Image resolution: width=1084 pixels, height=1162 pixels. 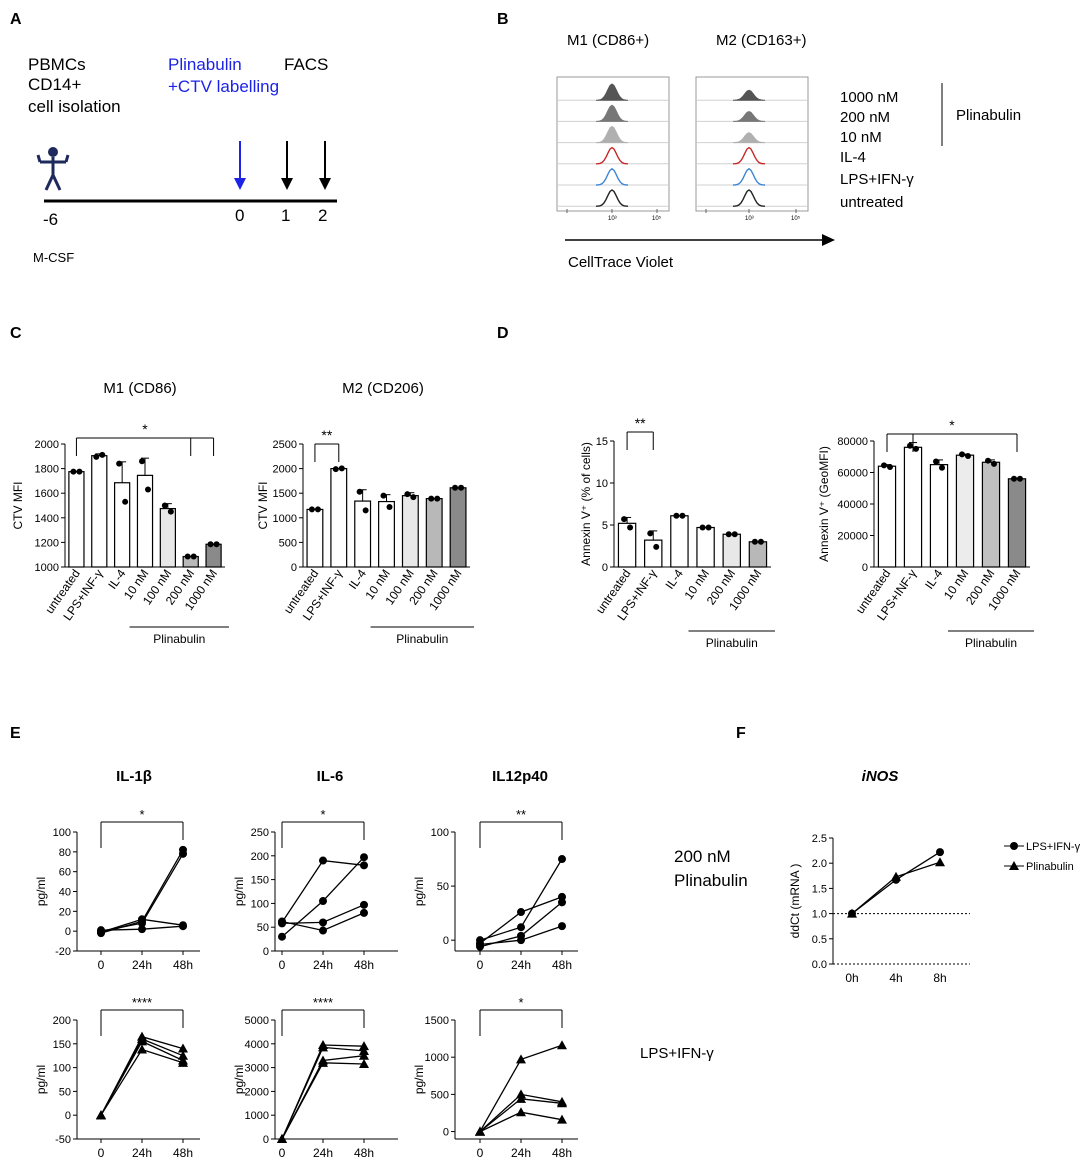 What do you see at coordinates (437, 1058) in the screenshot?
I see `y-tick-label: 1000` at bounding box center [437, 1058].